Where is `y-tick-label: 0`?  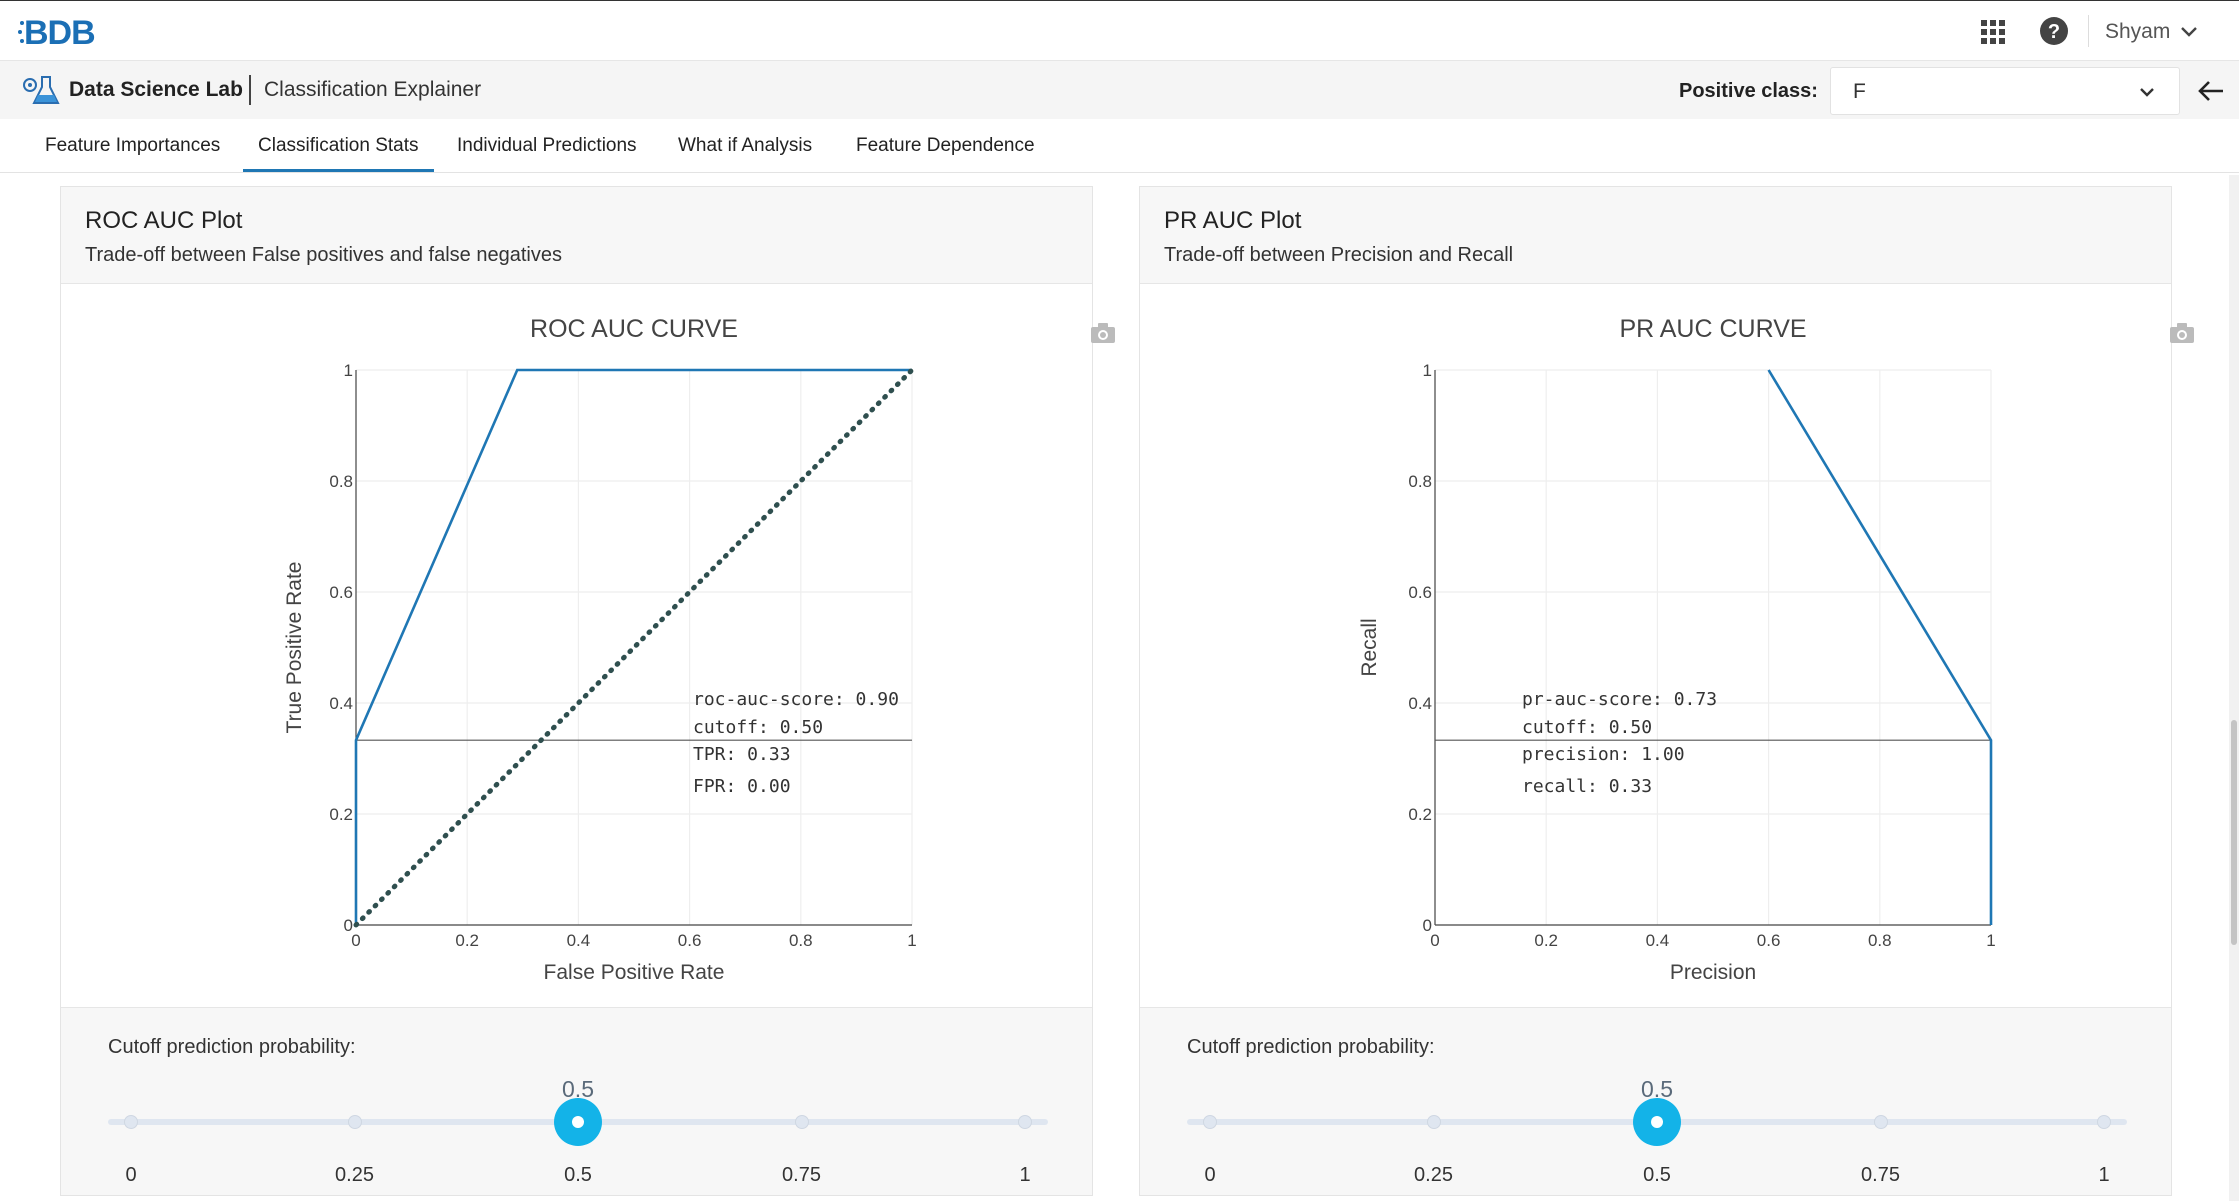
y-tick-label: 0 is located at coordinates (1427, 925).